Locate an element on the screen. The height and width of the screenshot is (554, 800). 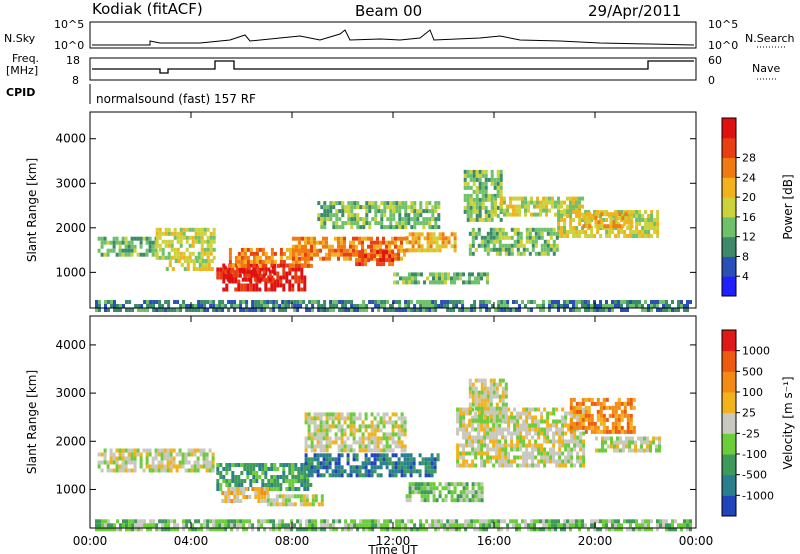
velocity-ytick-label: 4000 is located at coordinates (70, 345).